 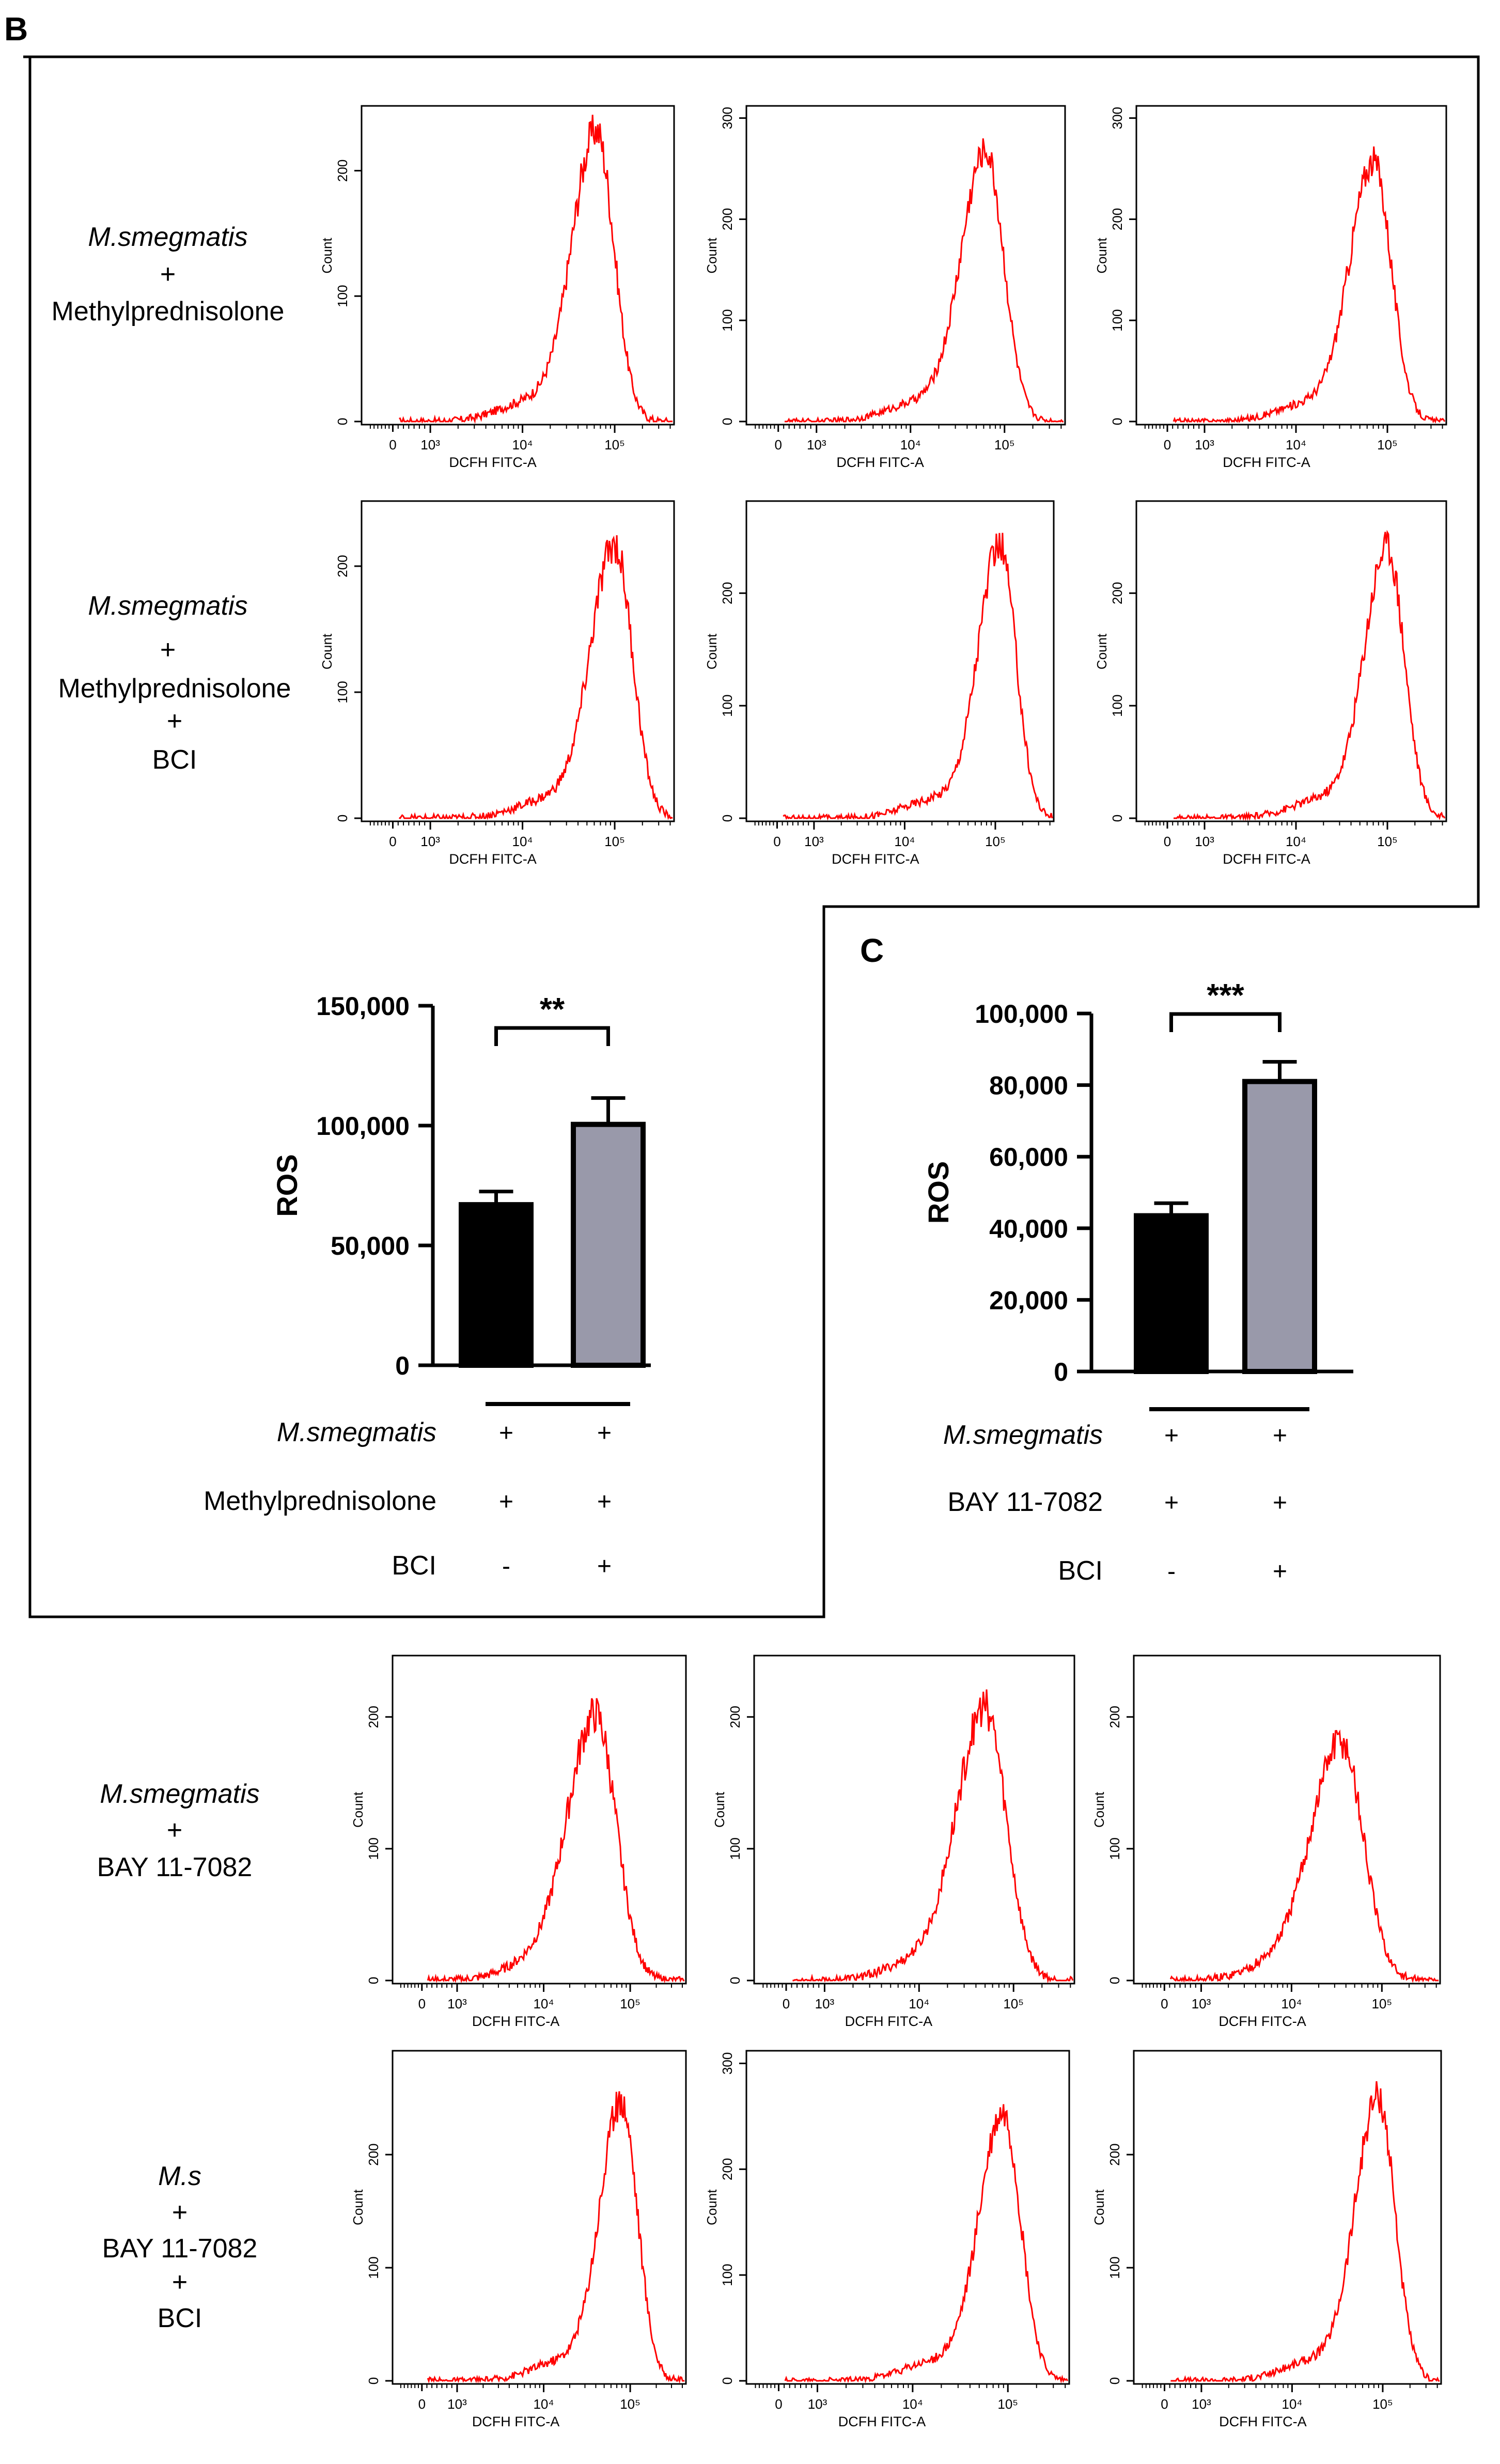 I want to click on condition-line: BCI, so click(x=180, y=2318).